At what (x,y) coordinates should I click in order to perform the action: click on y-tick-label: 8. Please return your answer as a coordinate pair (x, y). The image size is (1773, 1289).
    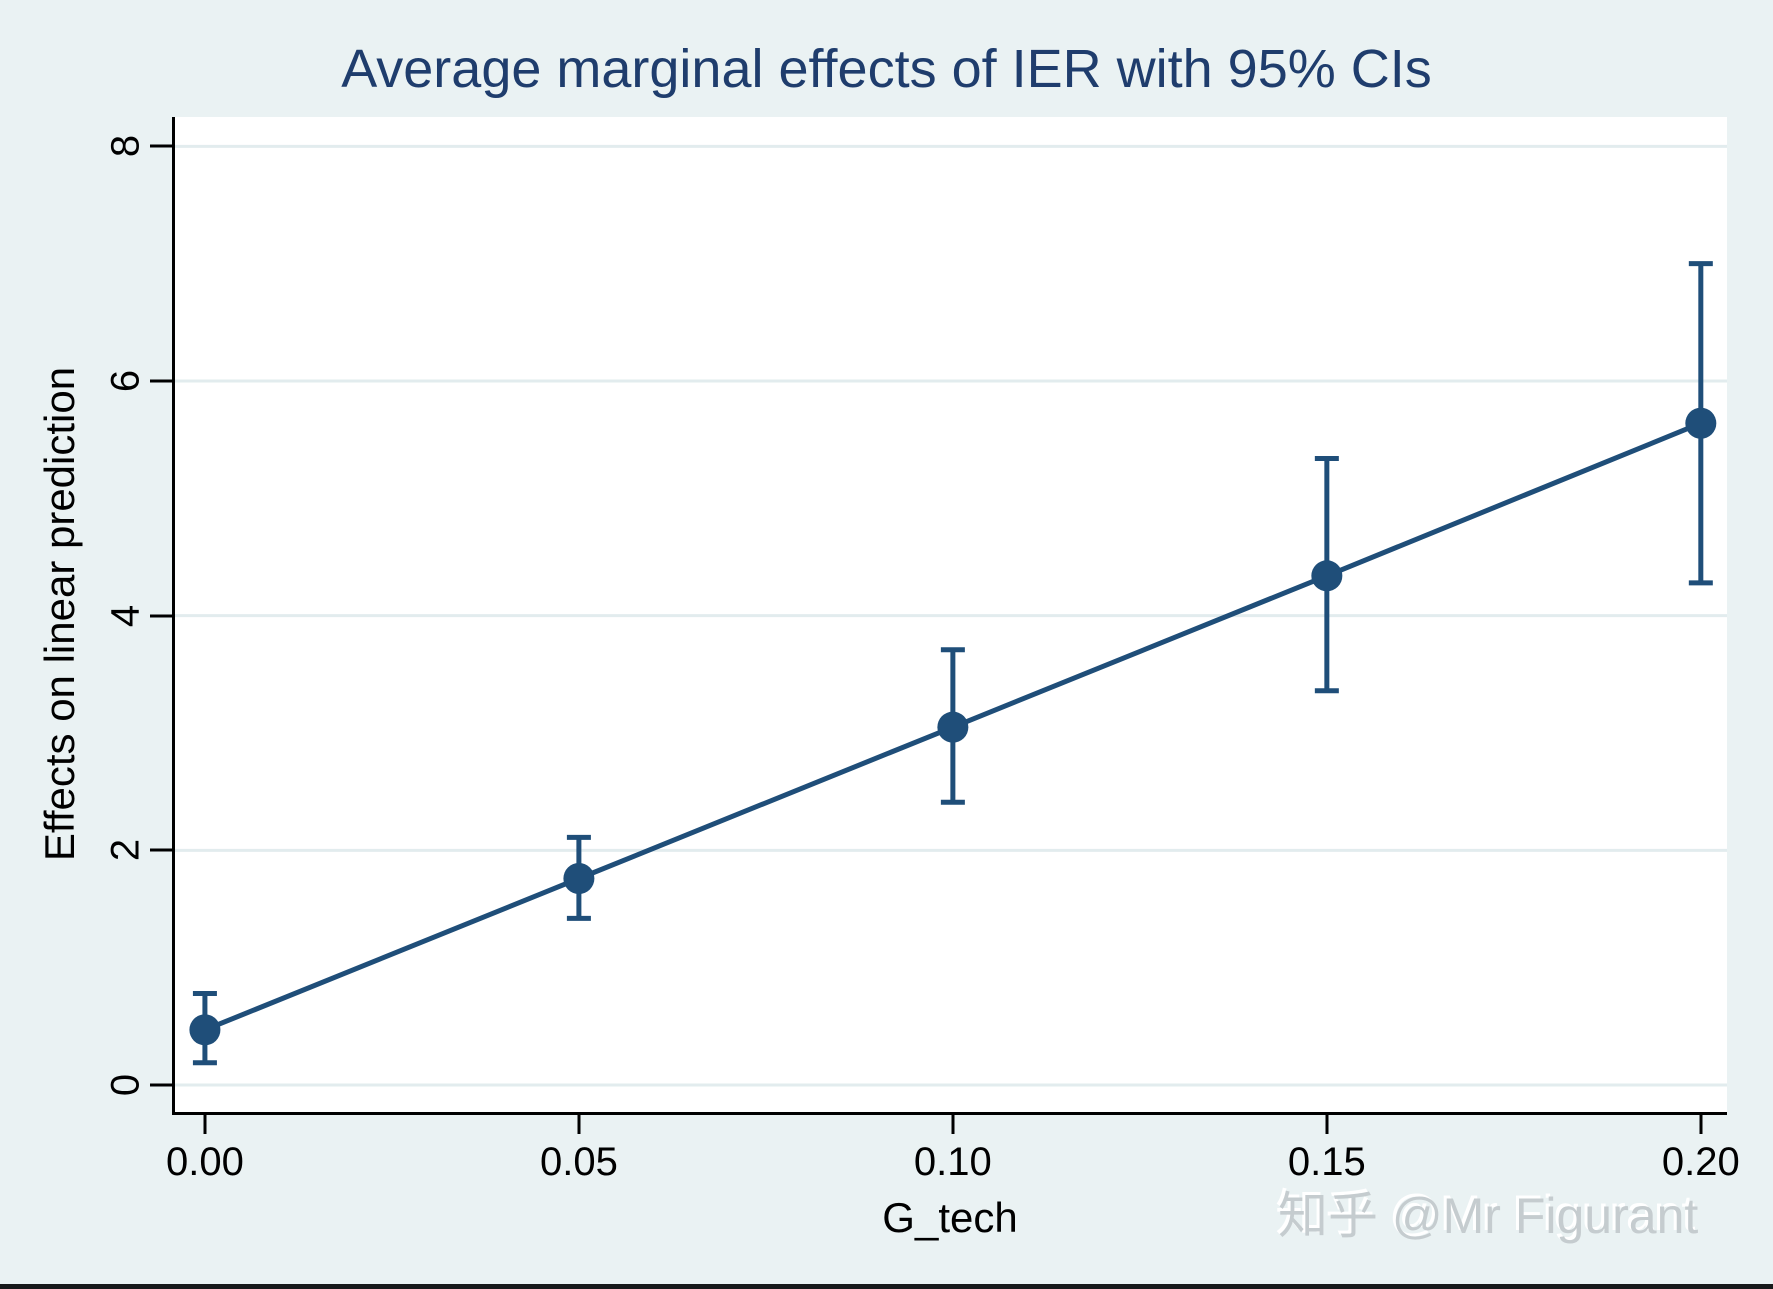
    Looking at the image, I should click on (125, 146).